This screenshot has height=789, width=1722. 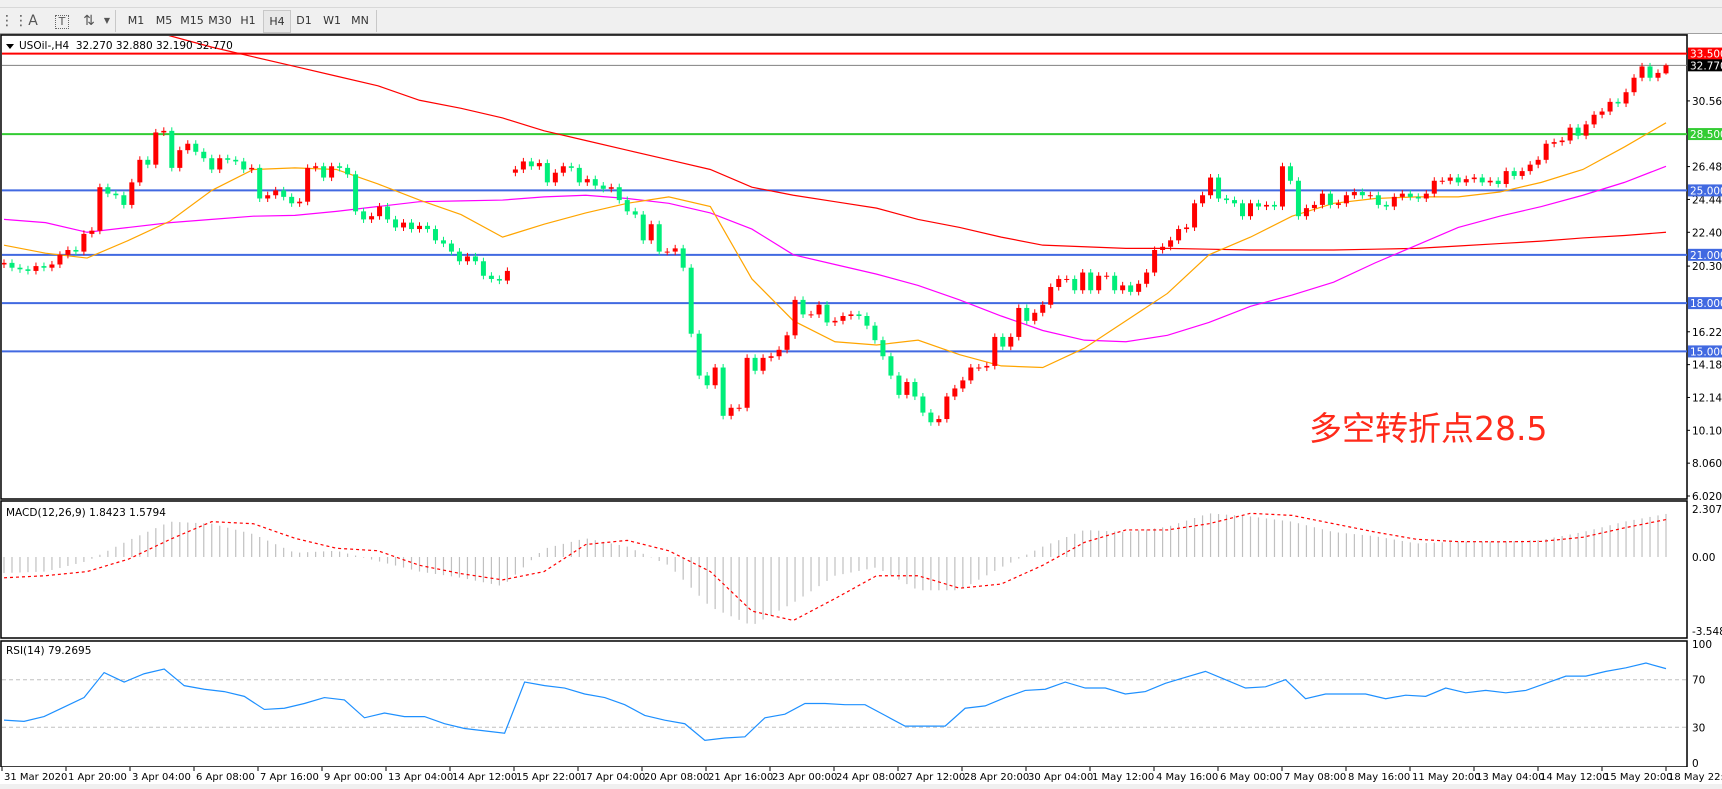 What do you see at coordinates (332, 20) in the screenshot?
I see `timeframe-w1-button: W1` at bounding box center [332, 20].